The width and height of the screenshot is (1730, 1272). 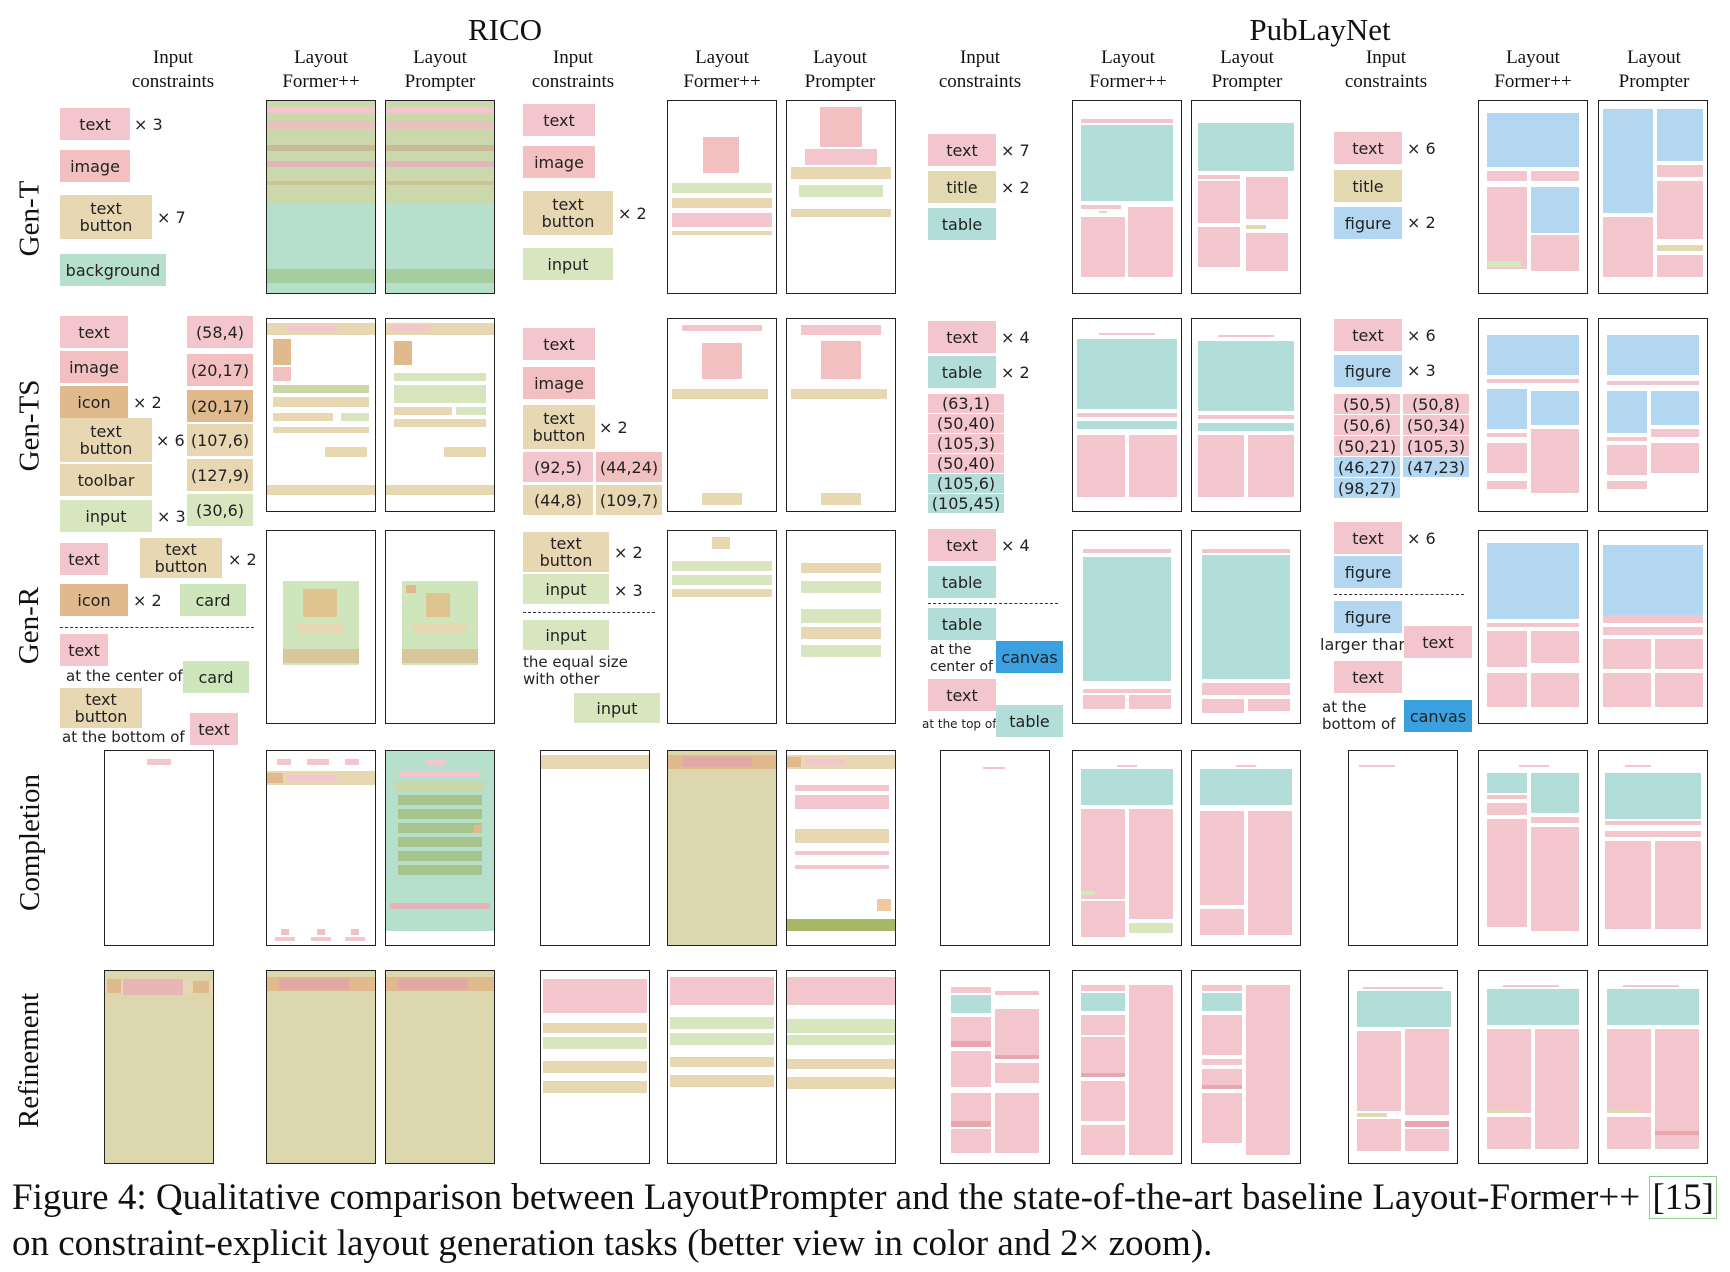 I want to click on multiplicity-label: × 2, so click(x=1015, y=372).